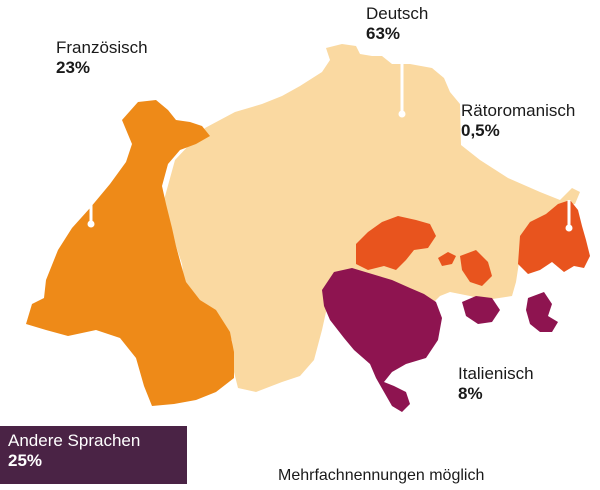 This screenshot has width=600, height=490. I want to click on leader-dot-franzoesisch, so click(91, 224).